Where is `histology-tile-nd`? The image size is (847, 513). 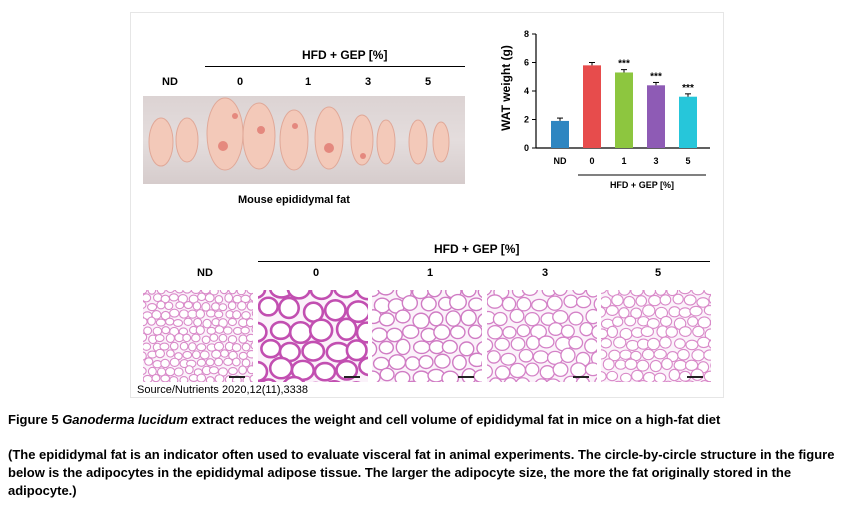 histology-tile-nd is located at coordinates (198, 336).